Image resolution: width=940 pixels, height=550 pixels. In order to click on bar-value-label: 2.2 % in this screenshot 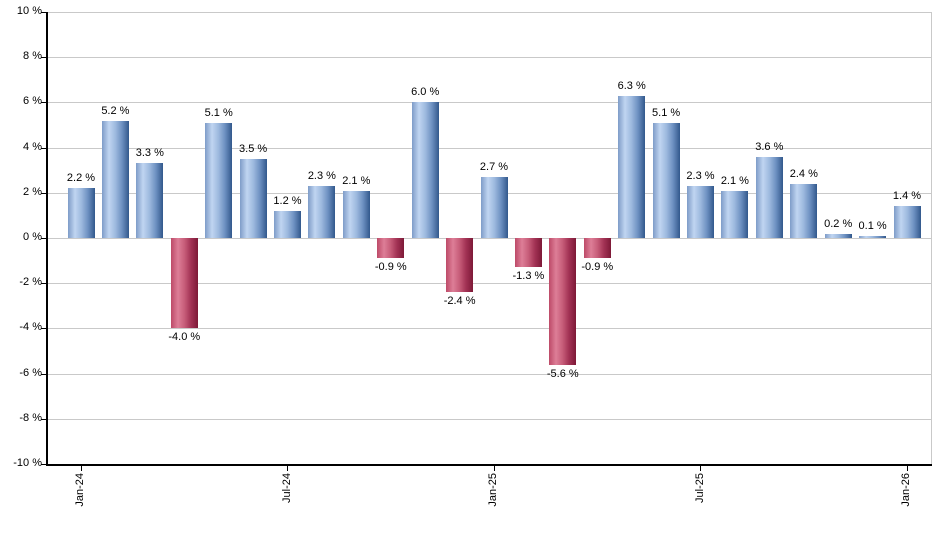, I will do `click(81, 178)`.